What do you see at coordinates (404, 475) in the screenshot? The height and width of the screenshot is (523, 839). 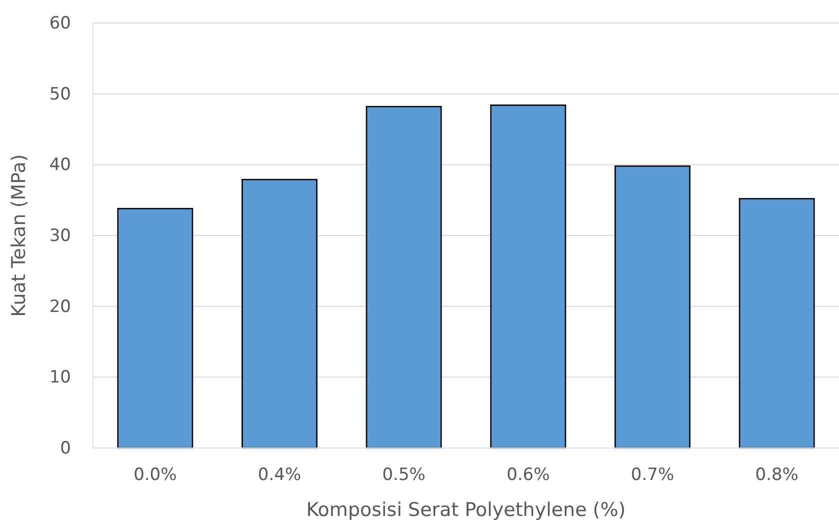 I see `x-tick-label: 0.5%` at bounding box center [404, 475].